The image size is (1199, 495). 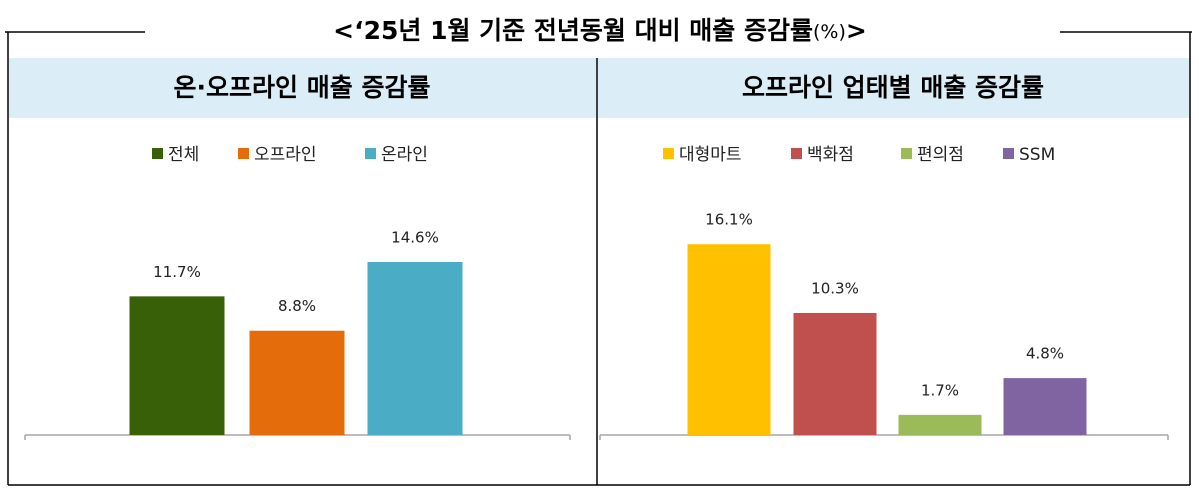 What do you see at coordinates (829, 32) in the screenshot?
I see `title-unit: (%)` at bounding box center [829, 32].